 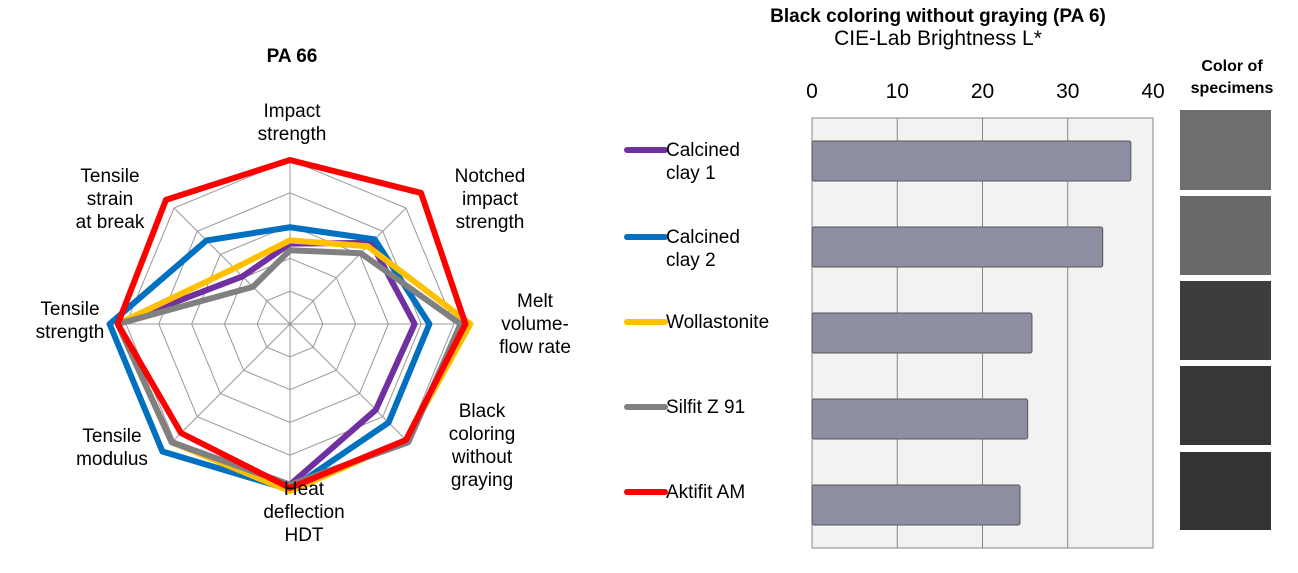 What do you see at coordinates (70, 321) in the screenshot?
I see `axis-label: Tensile strength` at bounding box center [70, 321].